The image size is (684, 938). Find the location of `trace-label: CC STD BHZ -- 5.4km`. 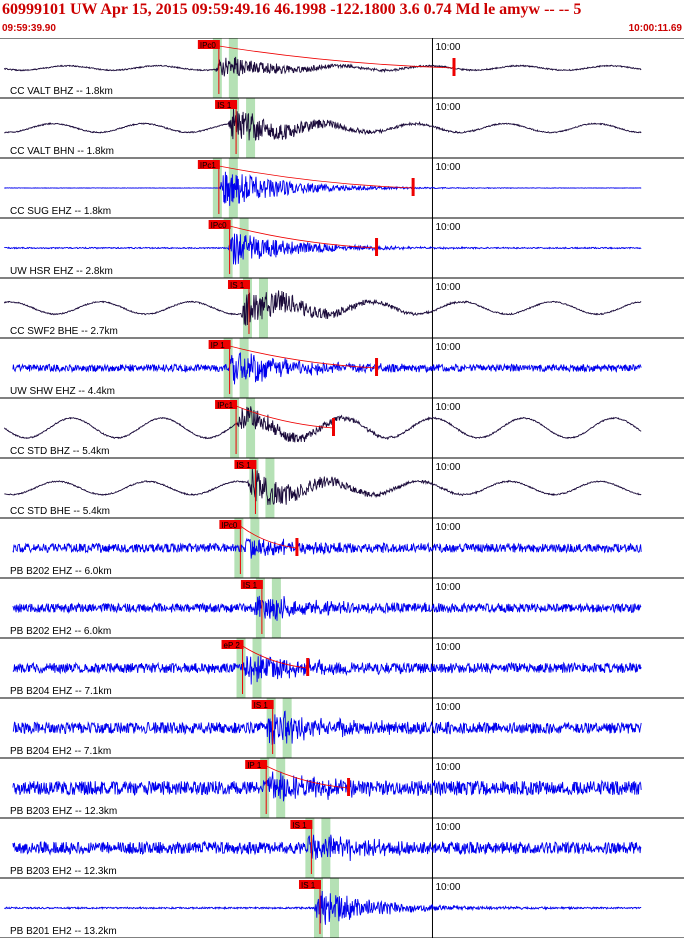

trace-label: CC STD BHZ -- 5.4km is located at coordinates (59, 451).